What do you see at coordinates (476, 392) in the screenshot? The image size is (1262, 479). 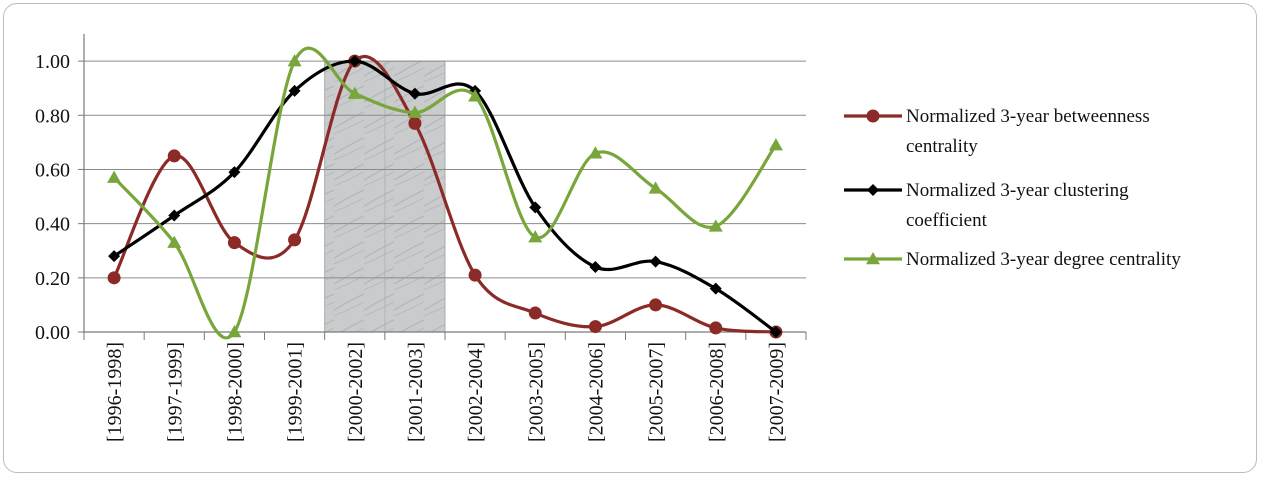 I see `x-tick-label: [2002-2004]` at bounding box center [476, 392].